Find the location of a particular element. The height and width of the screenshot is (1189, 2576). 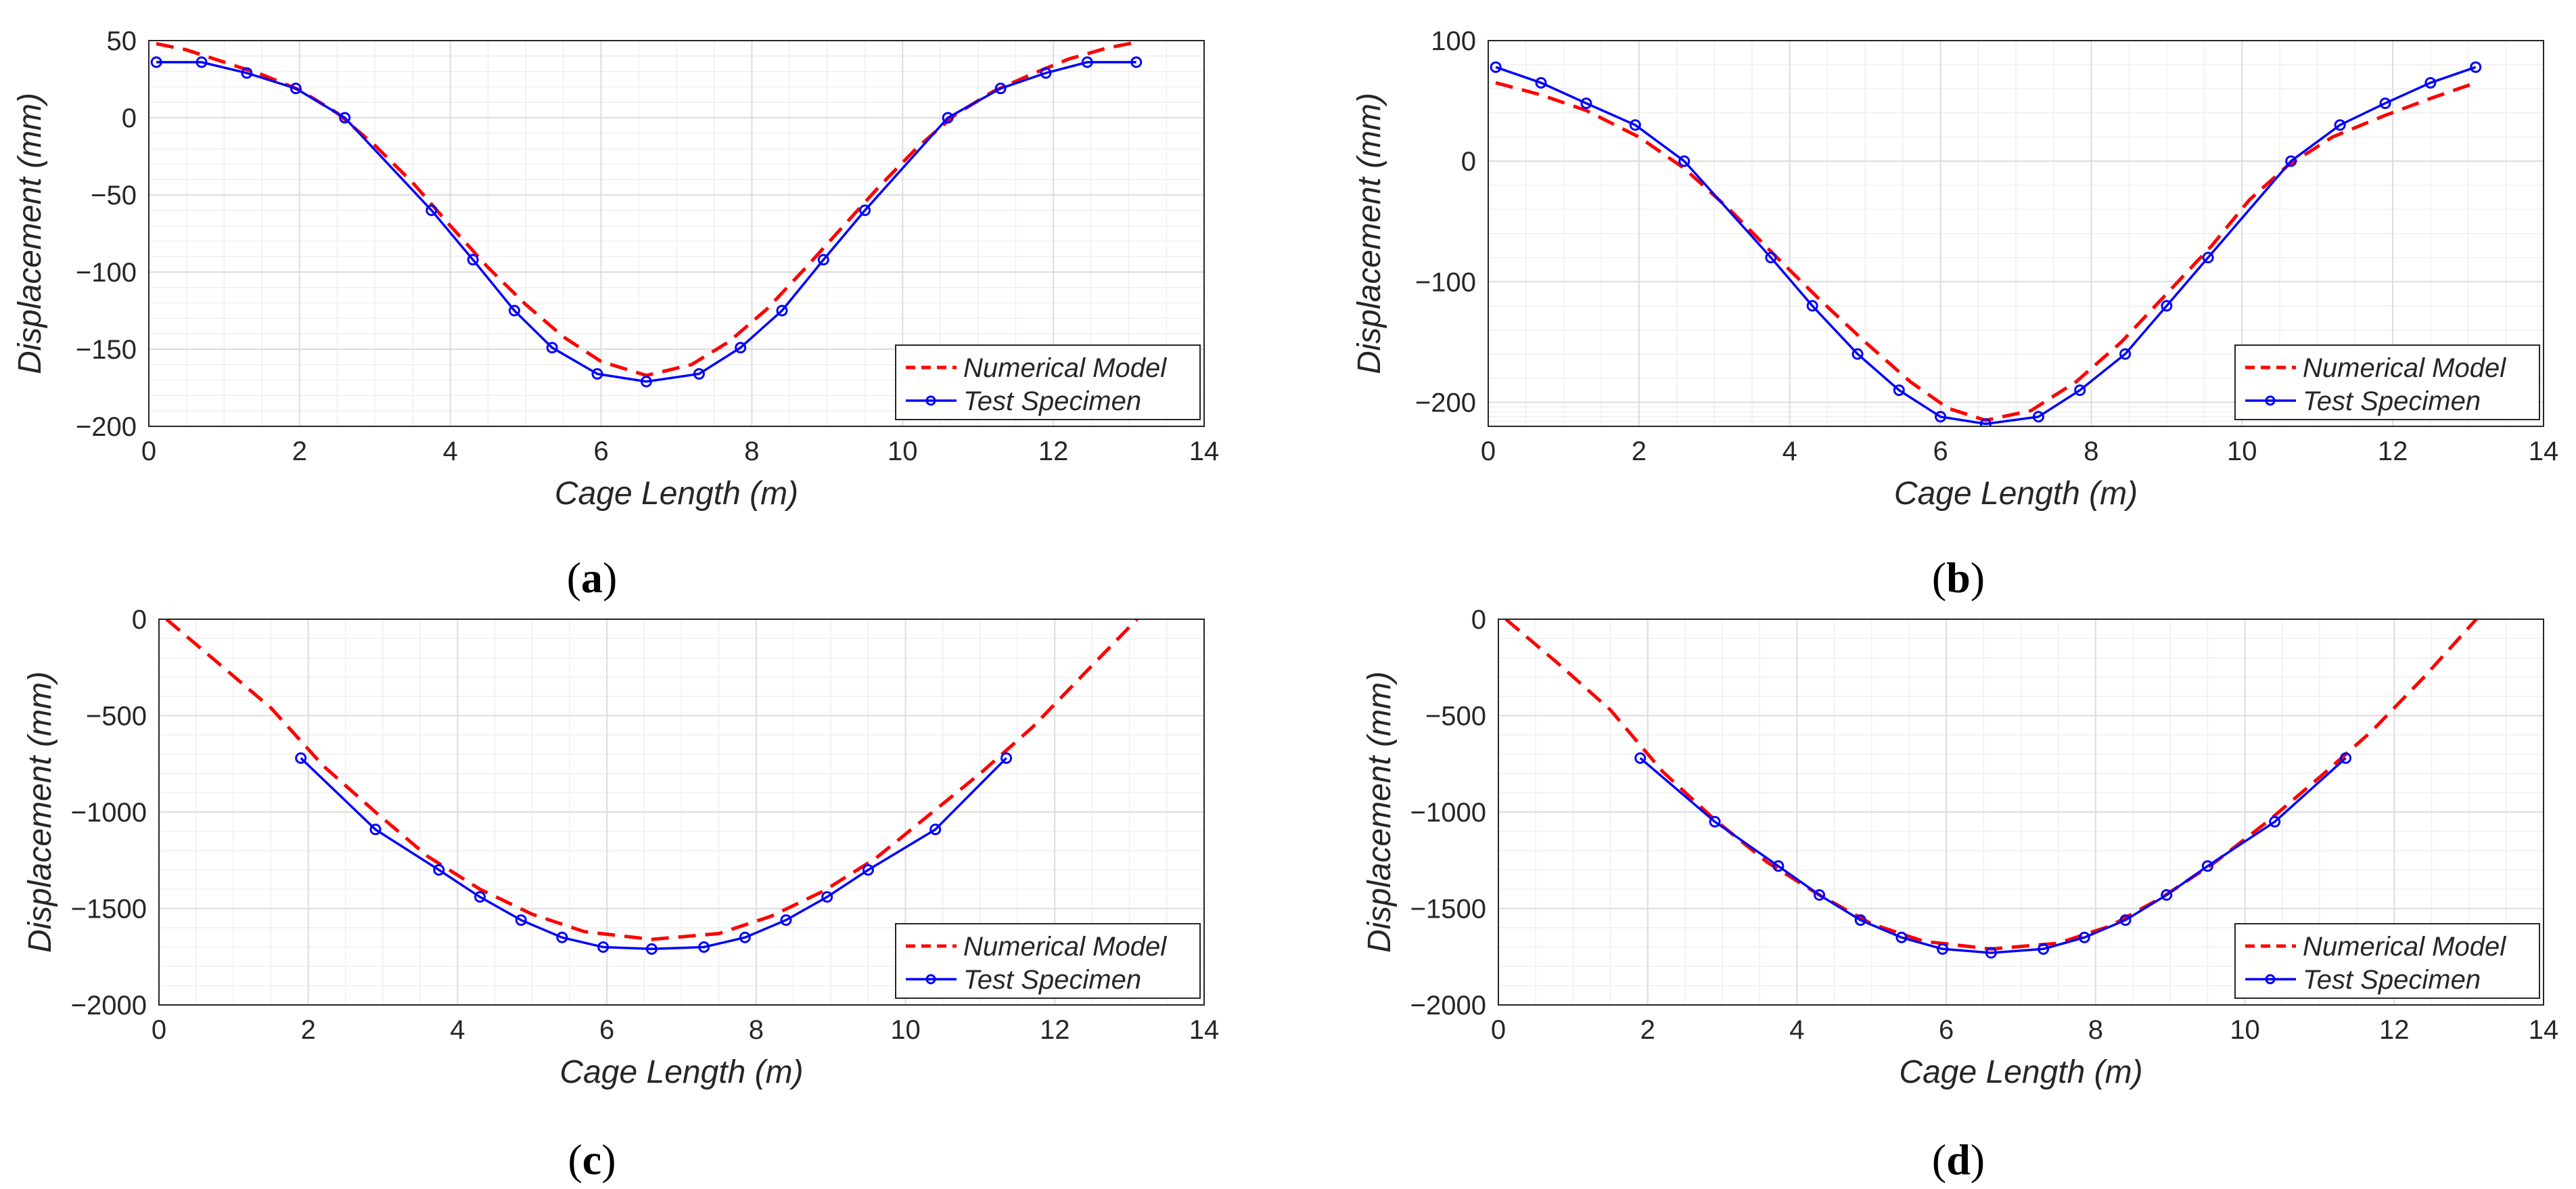

x-tick-label: 10 is located at coordinates (2245, 1030).